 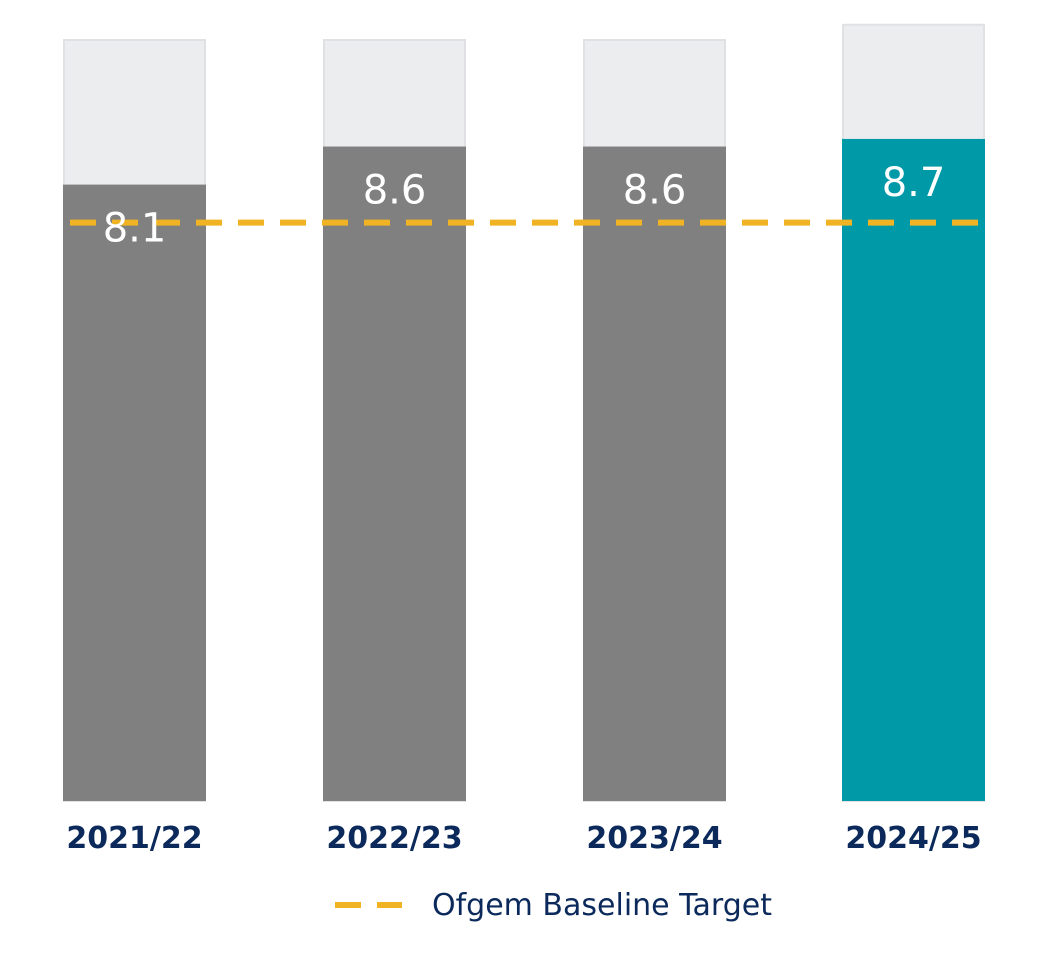 I want to click on value-label: 8.7, so click(x=914, y=183).